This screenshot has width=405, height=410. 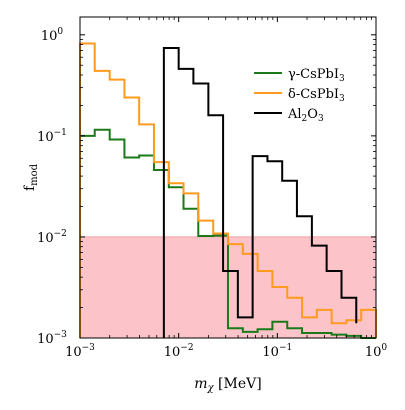 I want to click on x-axis-label: mχ [MeV], so click(x=227, y=385).